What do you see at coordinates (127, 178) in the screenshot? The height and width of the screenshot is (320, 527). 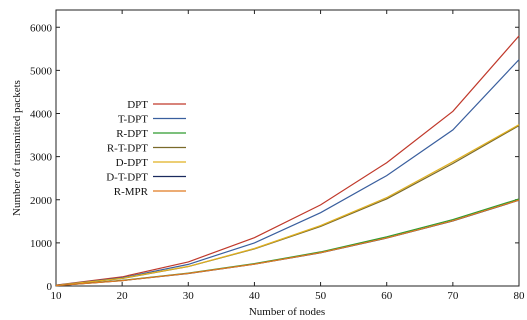 I see `legend-label: D-T-DPT` at bounding box center [127, 178].